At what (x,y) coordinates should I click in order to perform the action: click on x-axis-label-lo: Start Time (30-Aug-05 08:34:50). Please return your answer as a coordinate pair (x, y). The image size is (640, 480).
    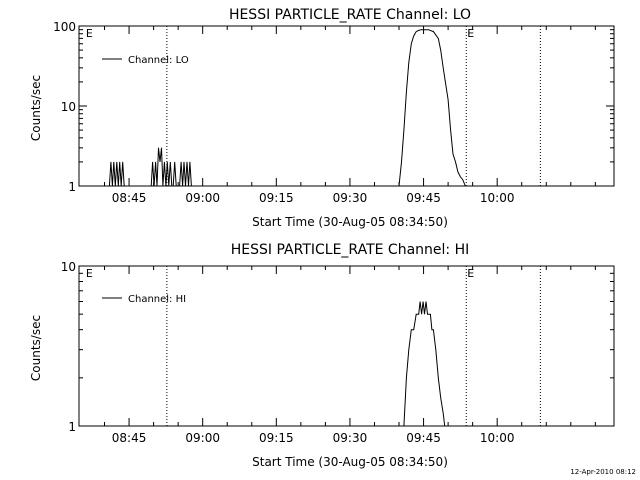
    Looking at the image, I should click on (350, 222).